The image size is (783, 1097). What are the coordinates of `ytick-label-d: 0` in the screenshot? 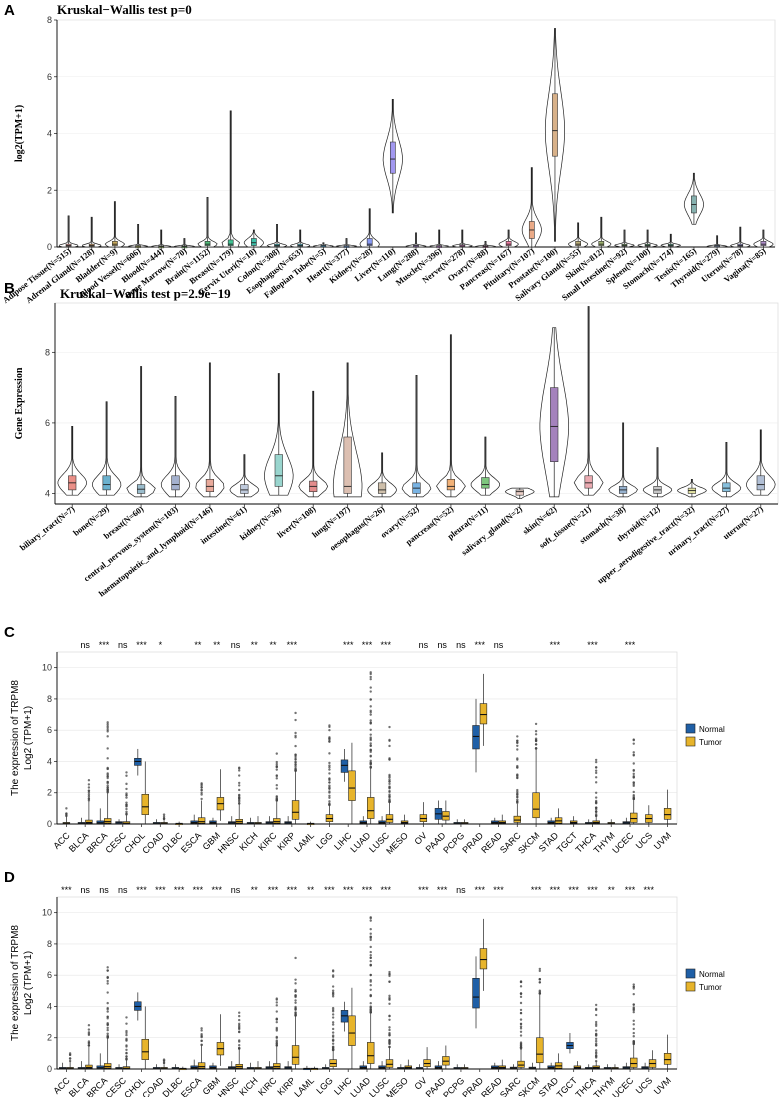 It's located at (49, 1069).